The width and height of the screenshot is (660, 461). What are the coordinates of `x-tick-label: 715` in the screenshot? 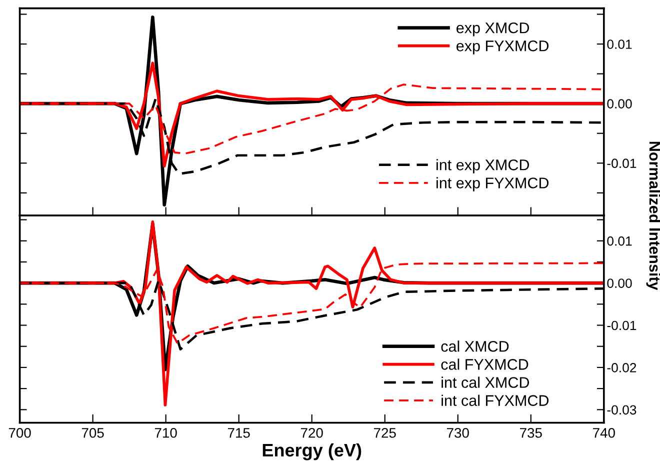 It's located at (239, 433).